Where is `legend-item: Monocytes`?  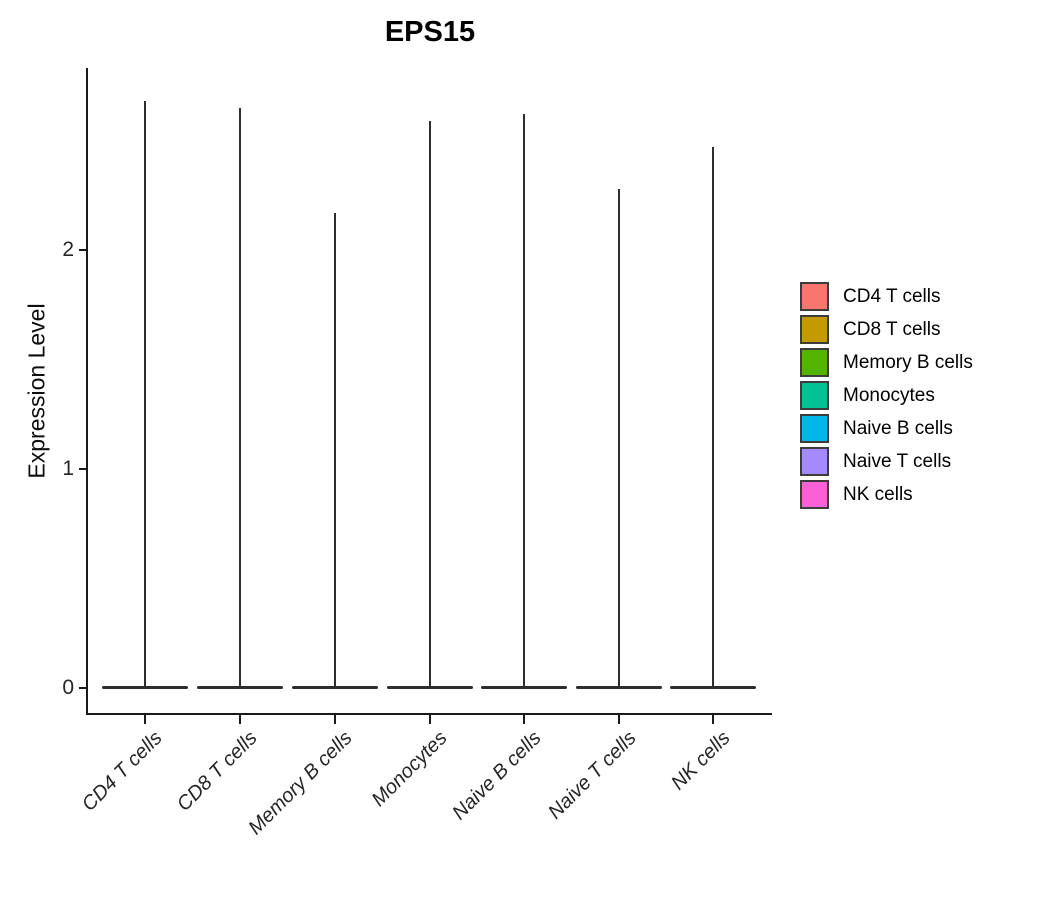 legend-item: Monocytes is located at coordinates (867, 395).